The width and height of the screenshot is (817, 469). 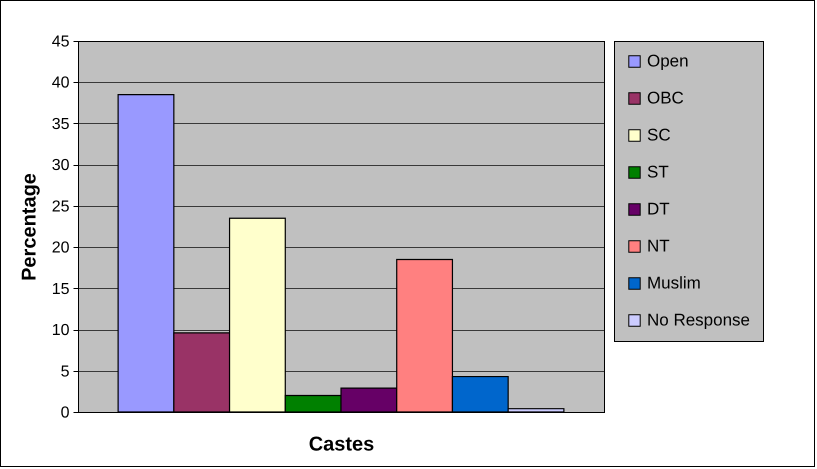 What do you see at coordinates (61, 207) in the screenshot?
I see `y-tick-label: 25` at bounding box center [61, 207].